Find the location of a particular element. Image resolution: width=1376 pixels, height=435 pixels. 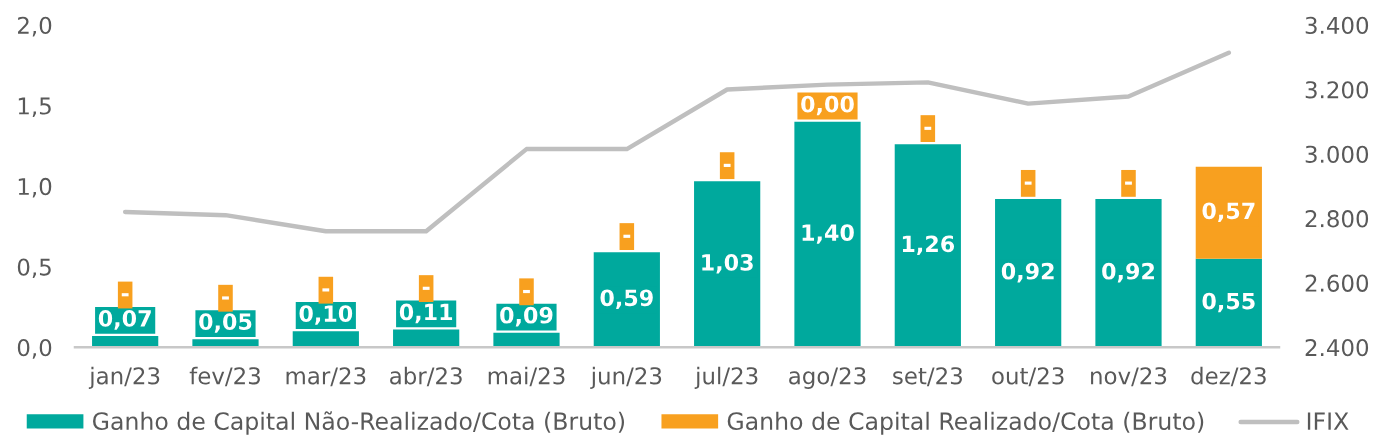

x-tick-label: fev/23 is located at coordinates (224, 376).